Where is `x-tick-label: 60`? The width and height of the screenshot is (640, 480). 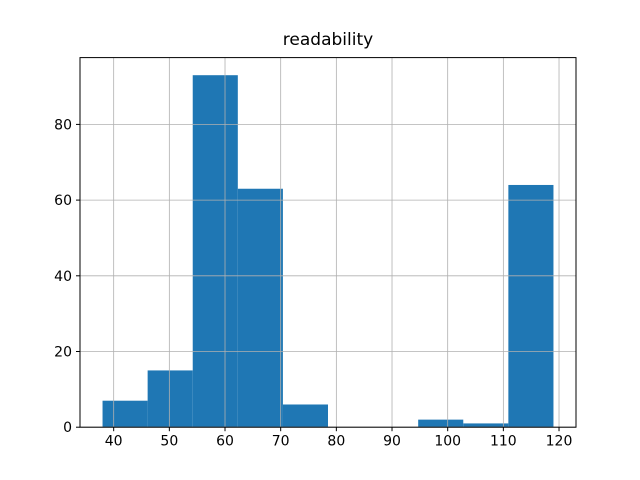 x-tick-label: 60 is located at coordinates (225, 442).